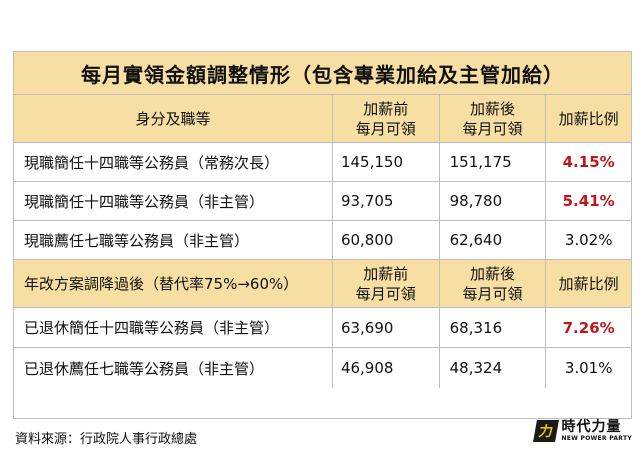 This screenshot has width=644, height=455. I want to click on row-identity: 已退休薦任七職等公務員（非主管）, so click(173, 368).